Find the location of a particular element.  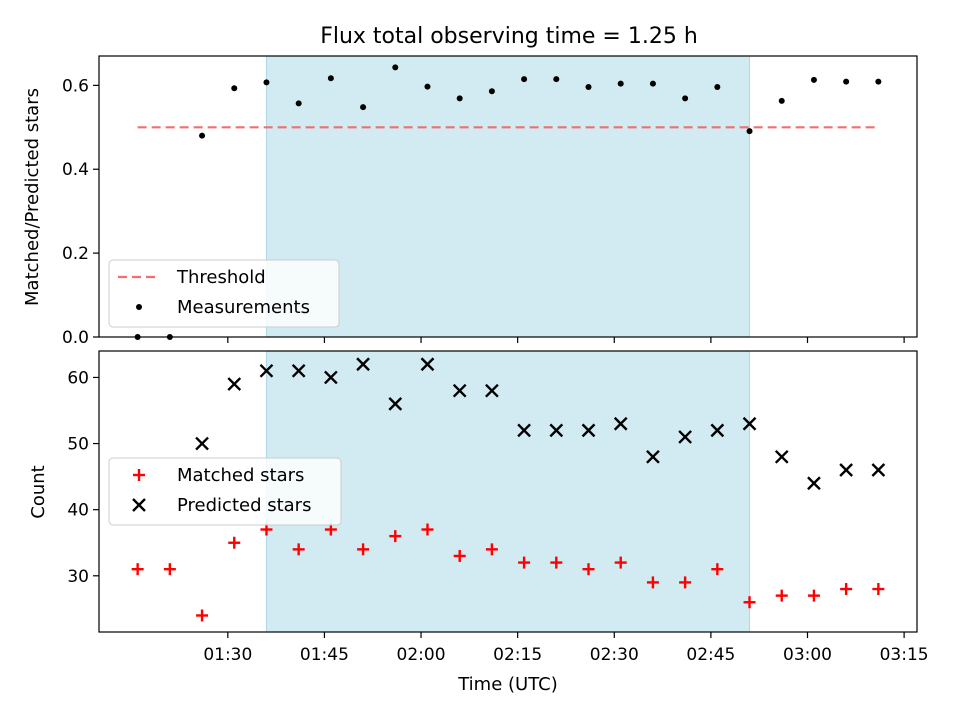

legend-swatch-predicted is located at coordinates (139, 505).